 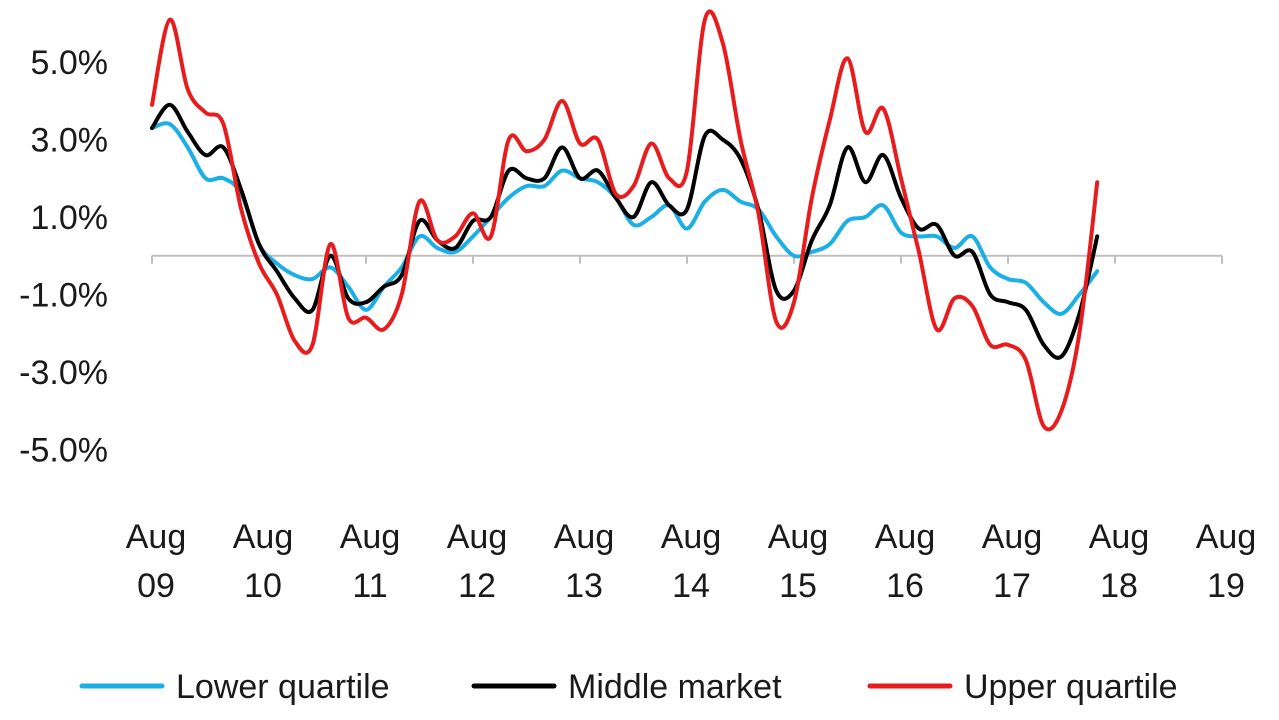 What do you see at coordinates (63, 373) in the screenshot?
I see `y-tick-label: -3.0%` at bounding box center [63, 373].